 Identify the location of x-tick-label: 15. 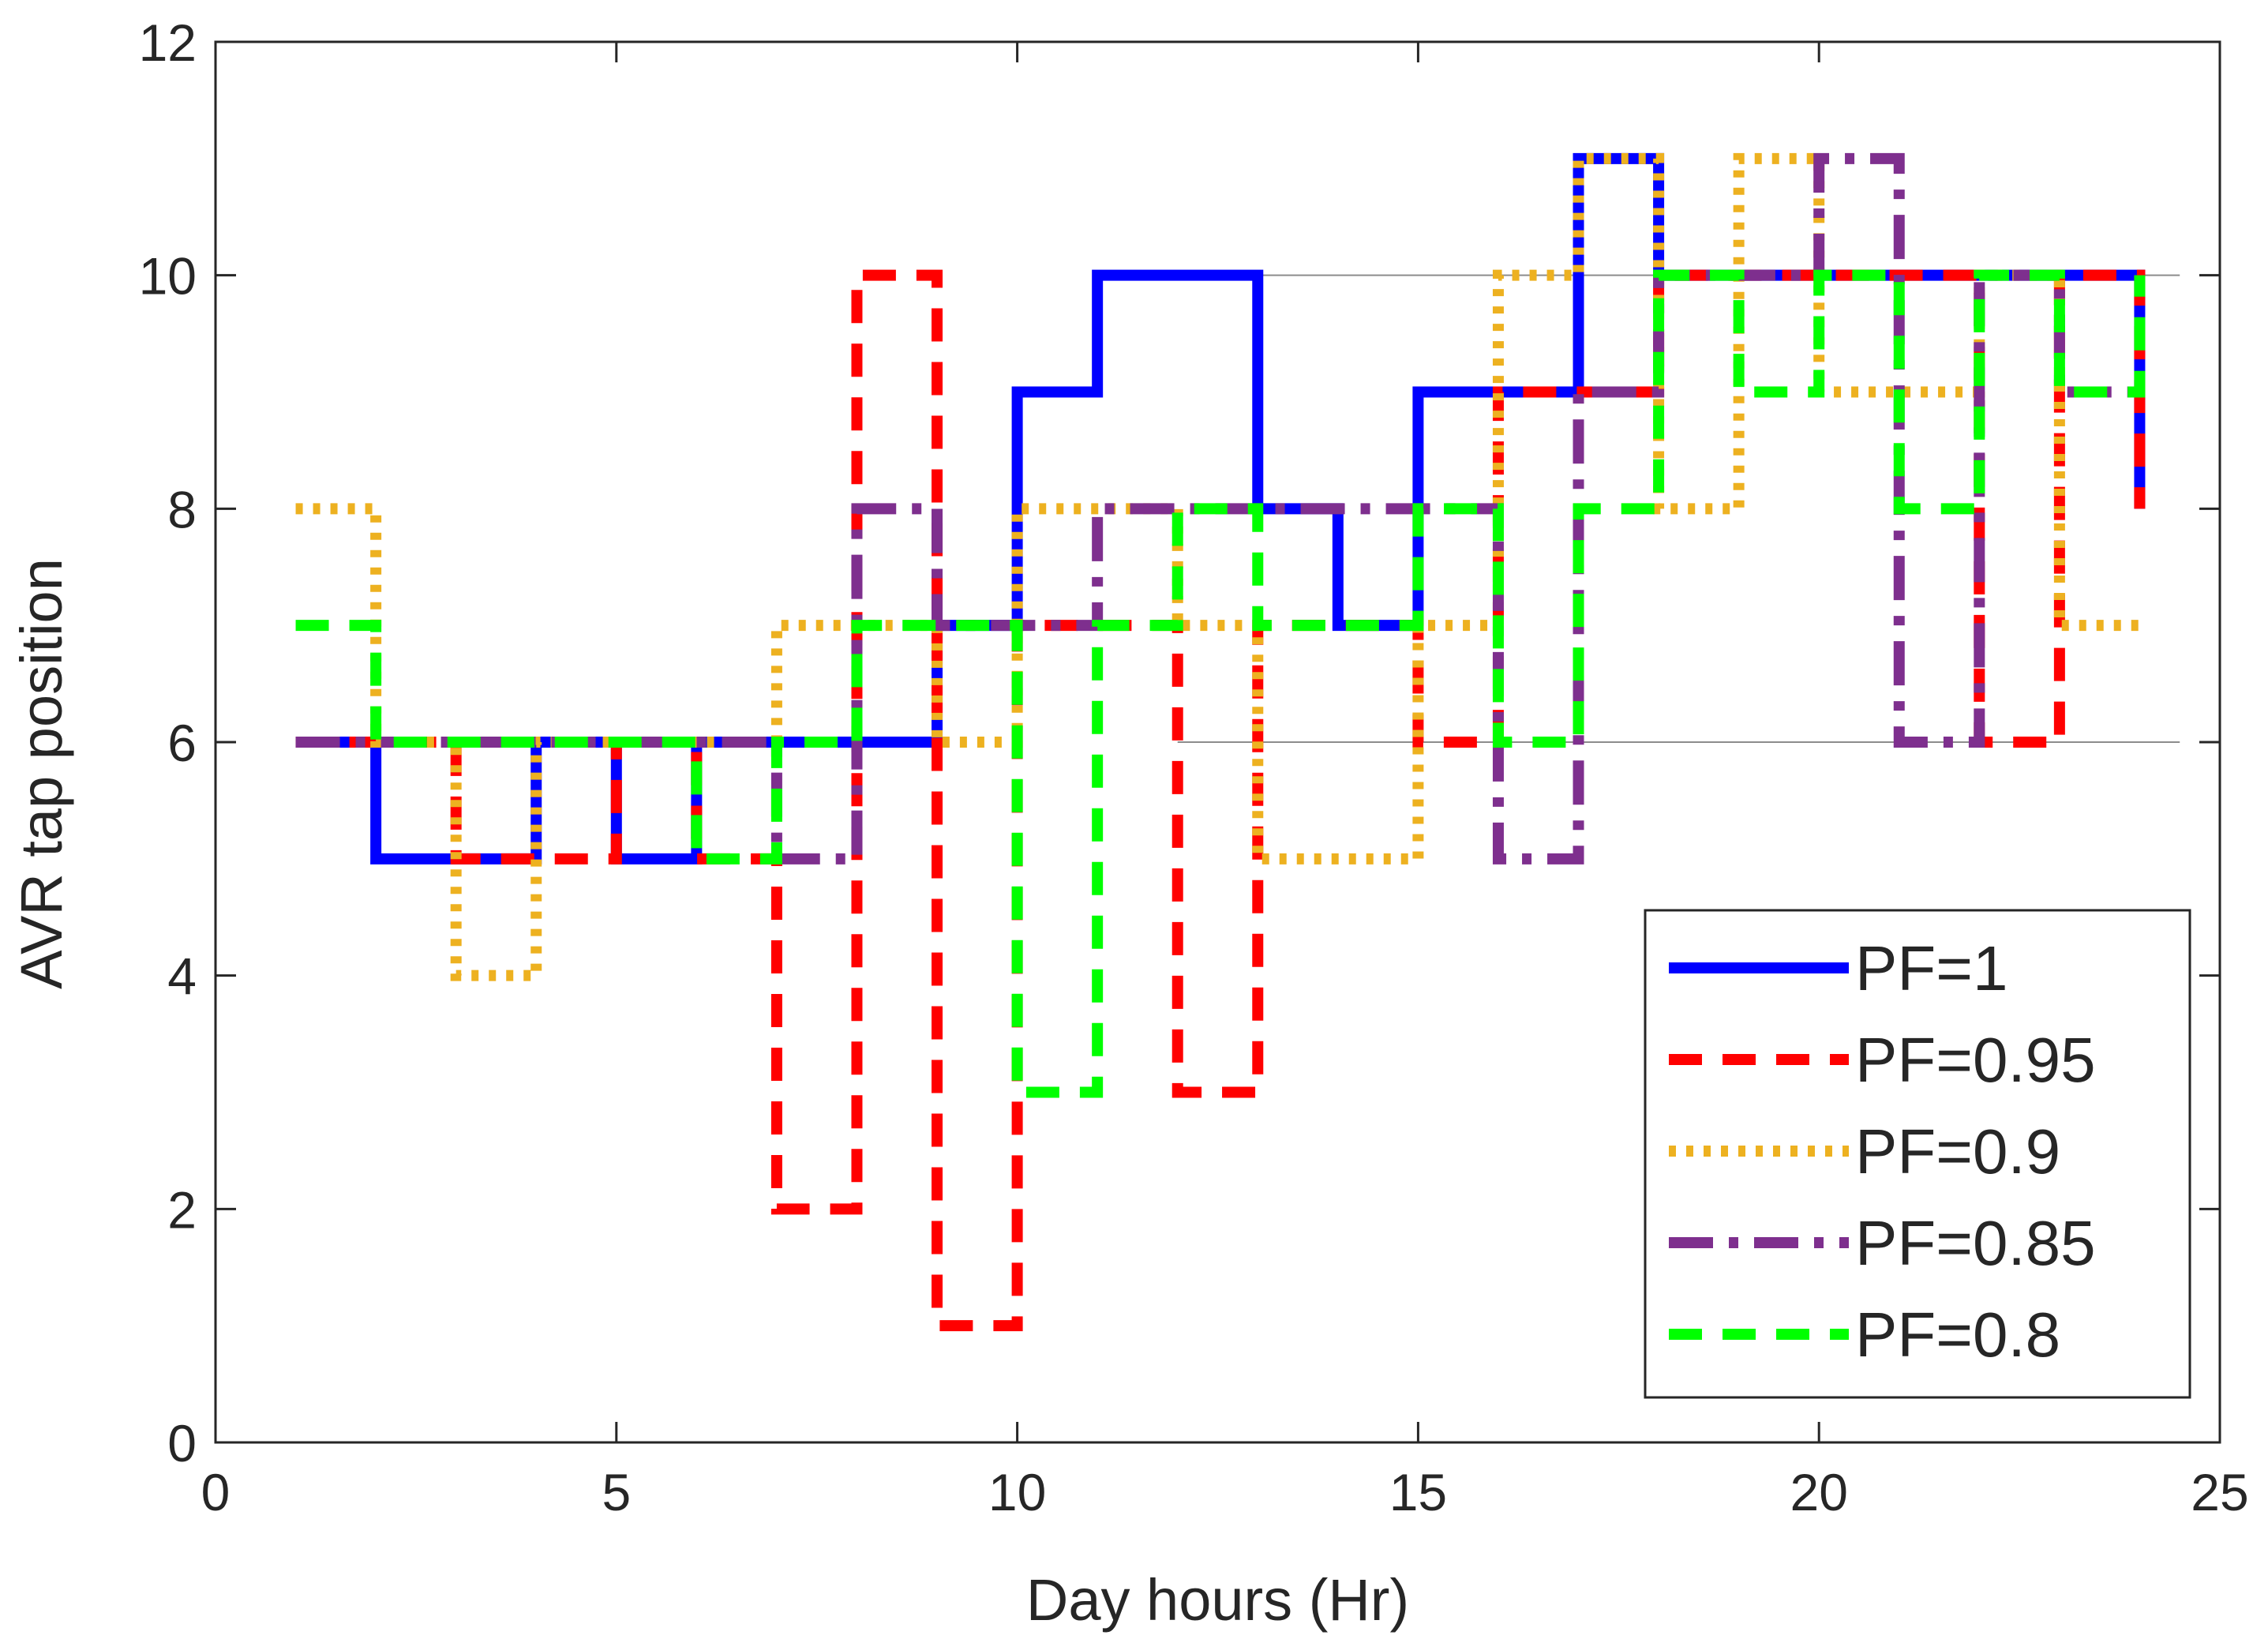
(1418, 1492).